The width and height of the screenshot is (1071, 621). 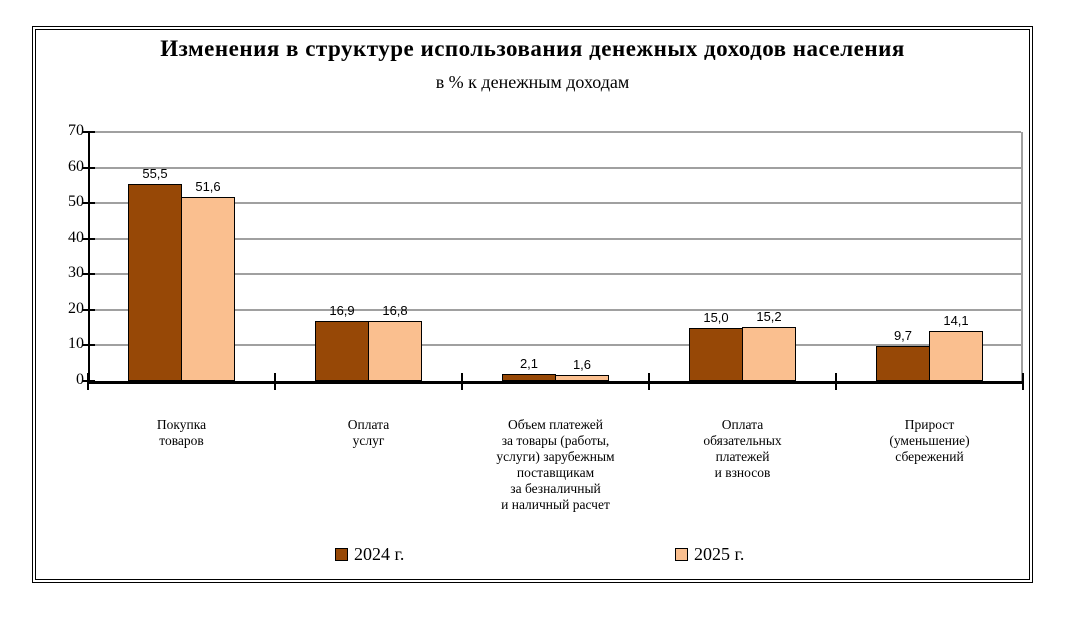 I want to click on legend-label: 2025 г., so click(x=719, y=554).